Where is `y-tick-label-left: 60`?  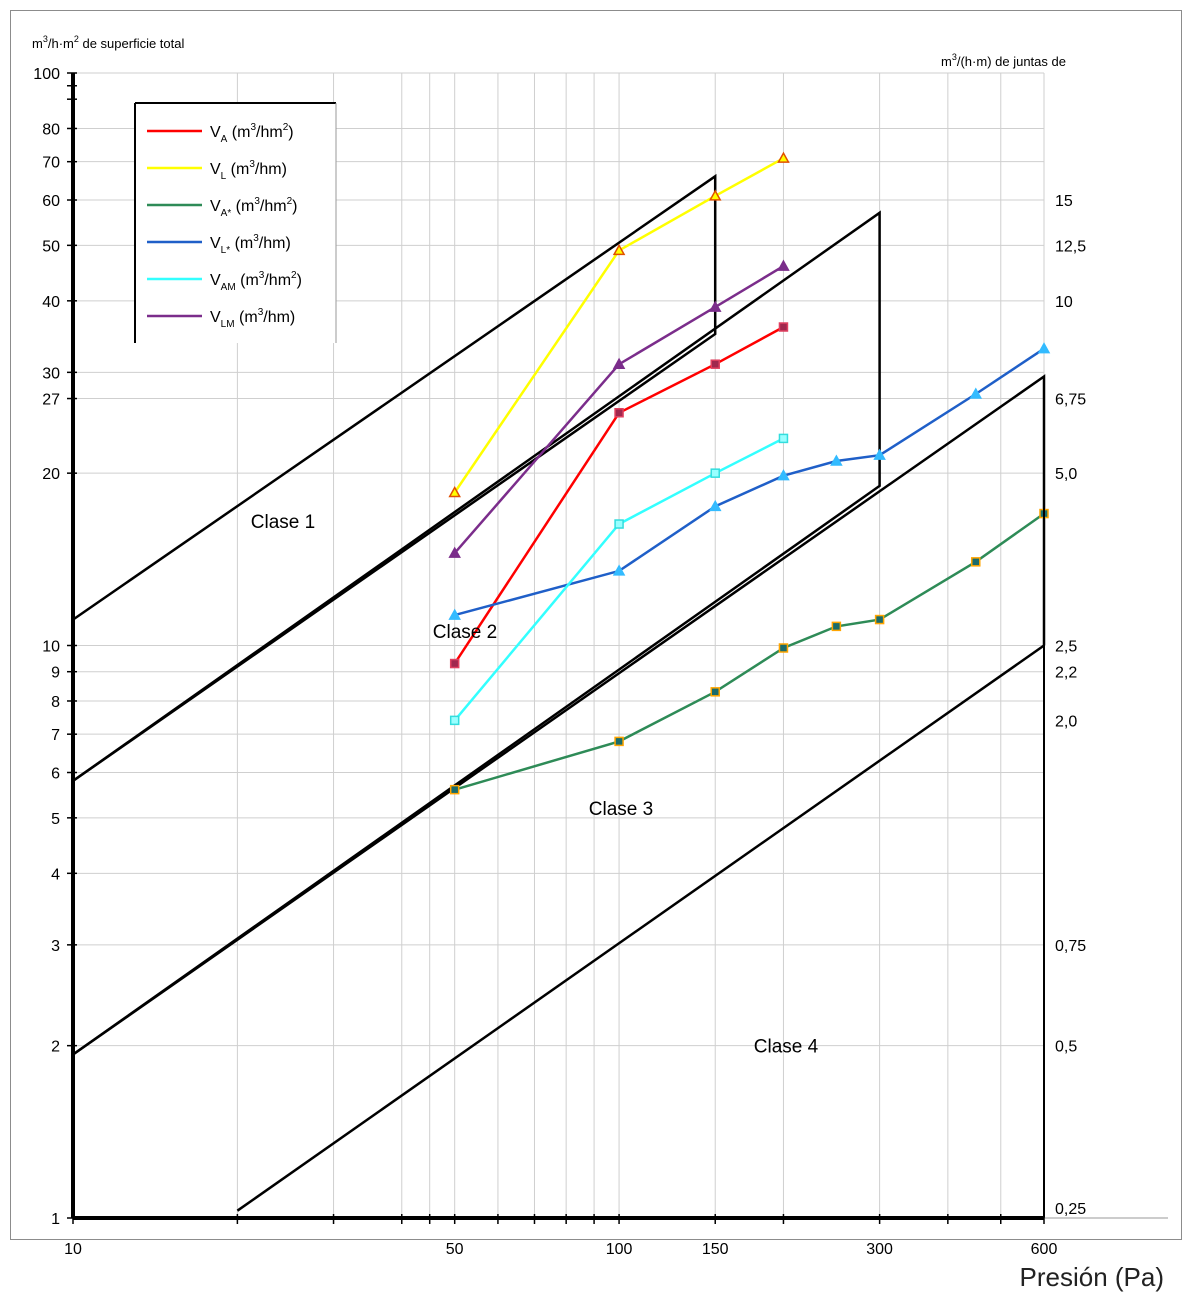 y-tick-label-left: 60 is located at coordinates (51, 201).